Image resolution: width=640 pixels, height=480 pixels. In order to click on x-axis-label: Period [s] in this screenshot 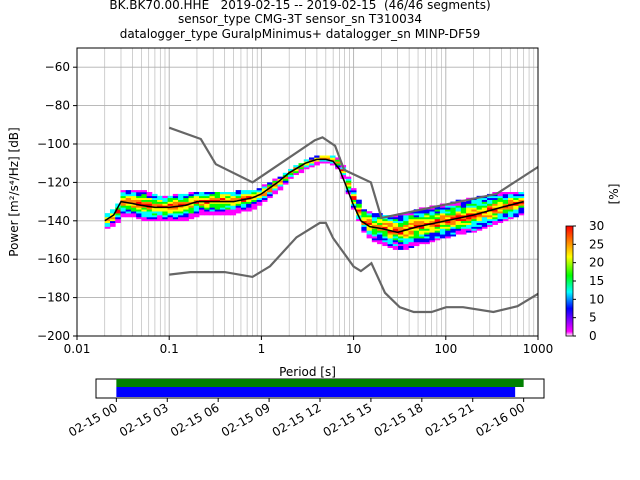, I will do `click(307, 372)`.